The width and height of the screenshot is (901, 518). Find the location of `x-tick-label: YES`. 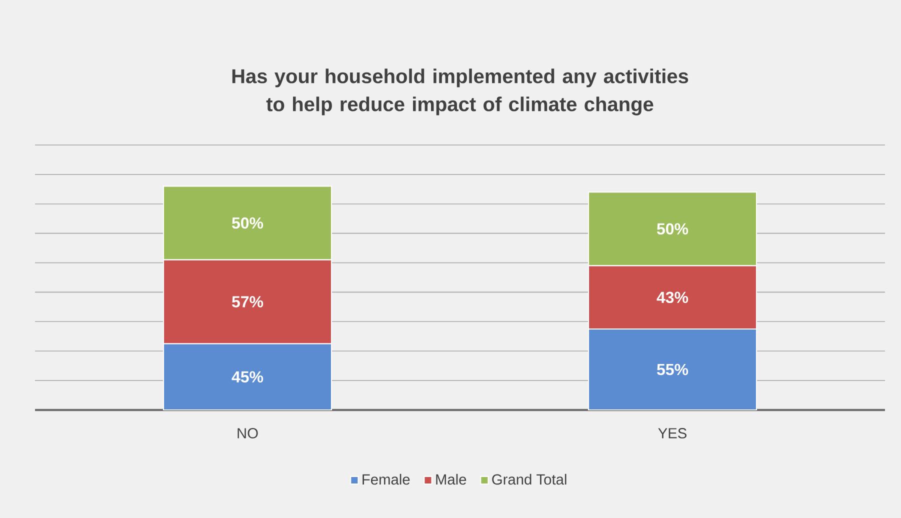

x-tick-label: YES is located at coordinates (672, 433).